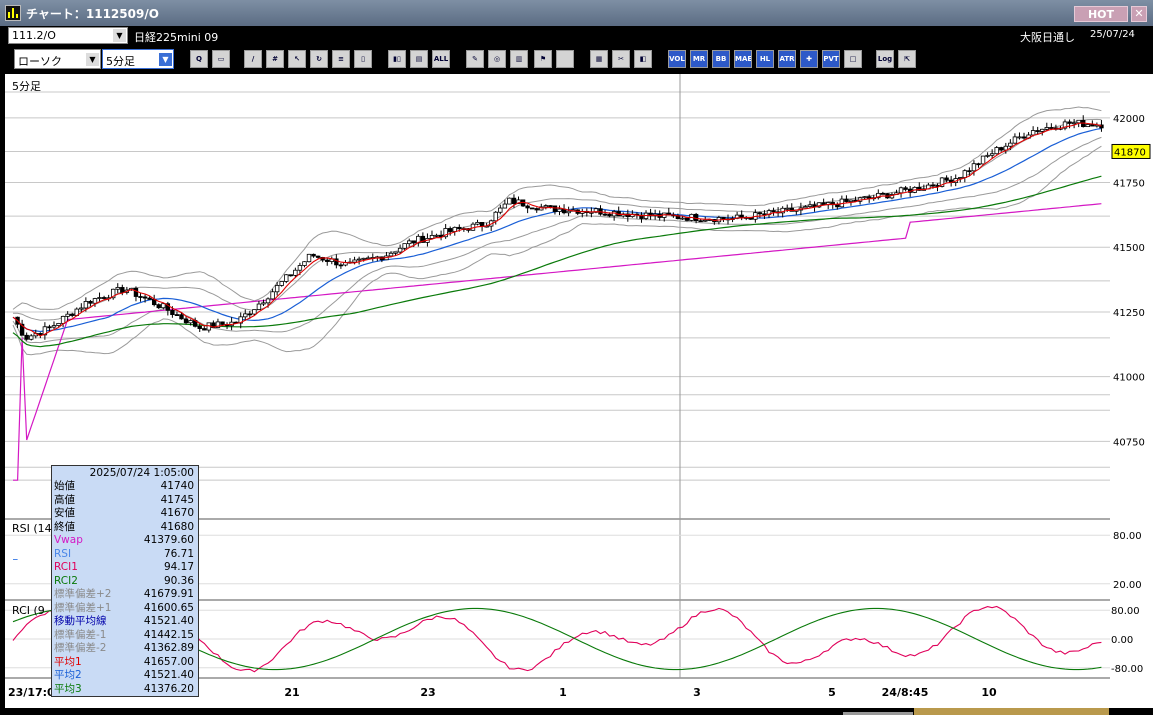 The image size is (1153, 715). Describe the element at coordinates (68, 35) in the screenshot. I see `symbol-select: 111.2/O ▼` at that location.